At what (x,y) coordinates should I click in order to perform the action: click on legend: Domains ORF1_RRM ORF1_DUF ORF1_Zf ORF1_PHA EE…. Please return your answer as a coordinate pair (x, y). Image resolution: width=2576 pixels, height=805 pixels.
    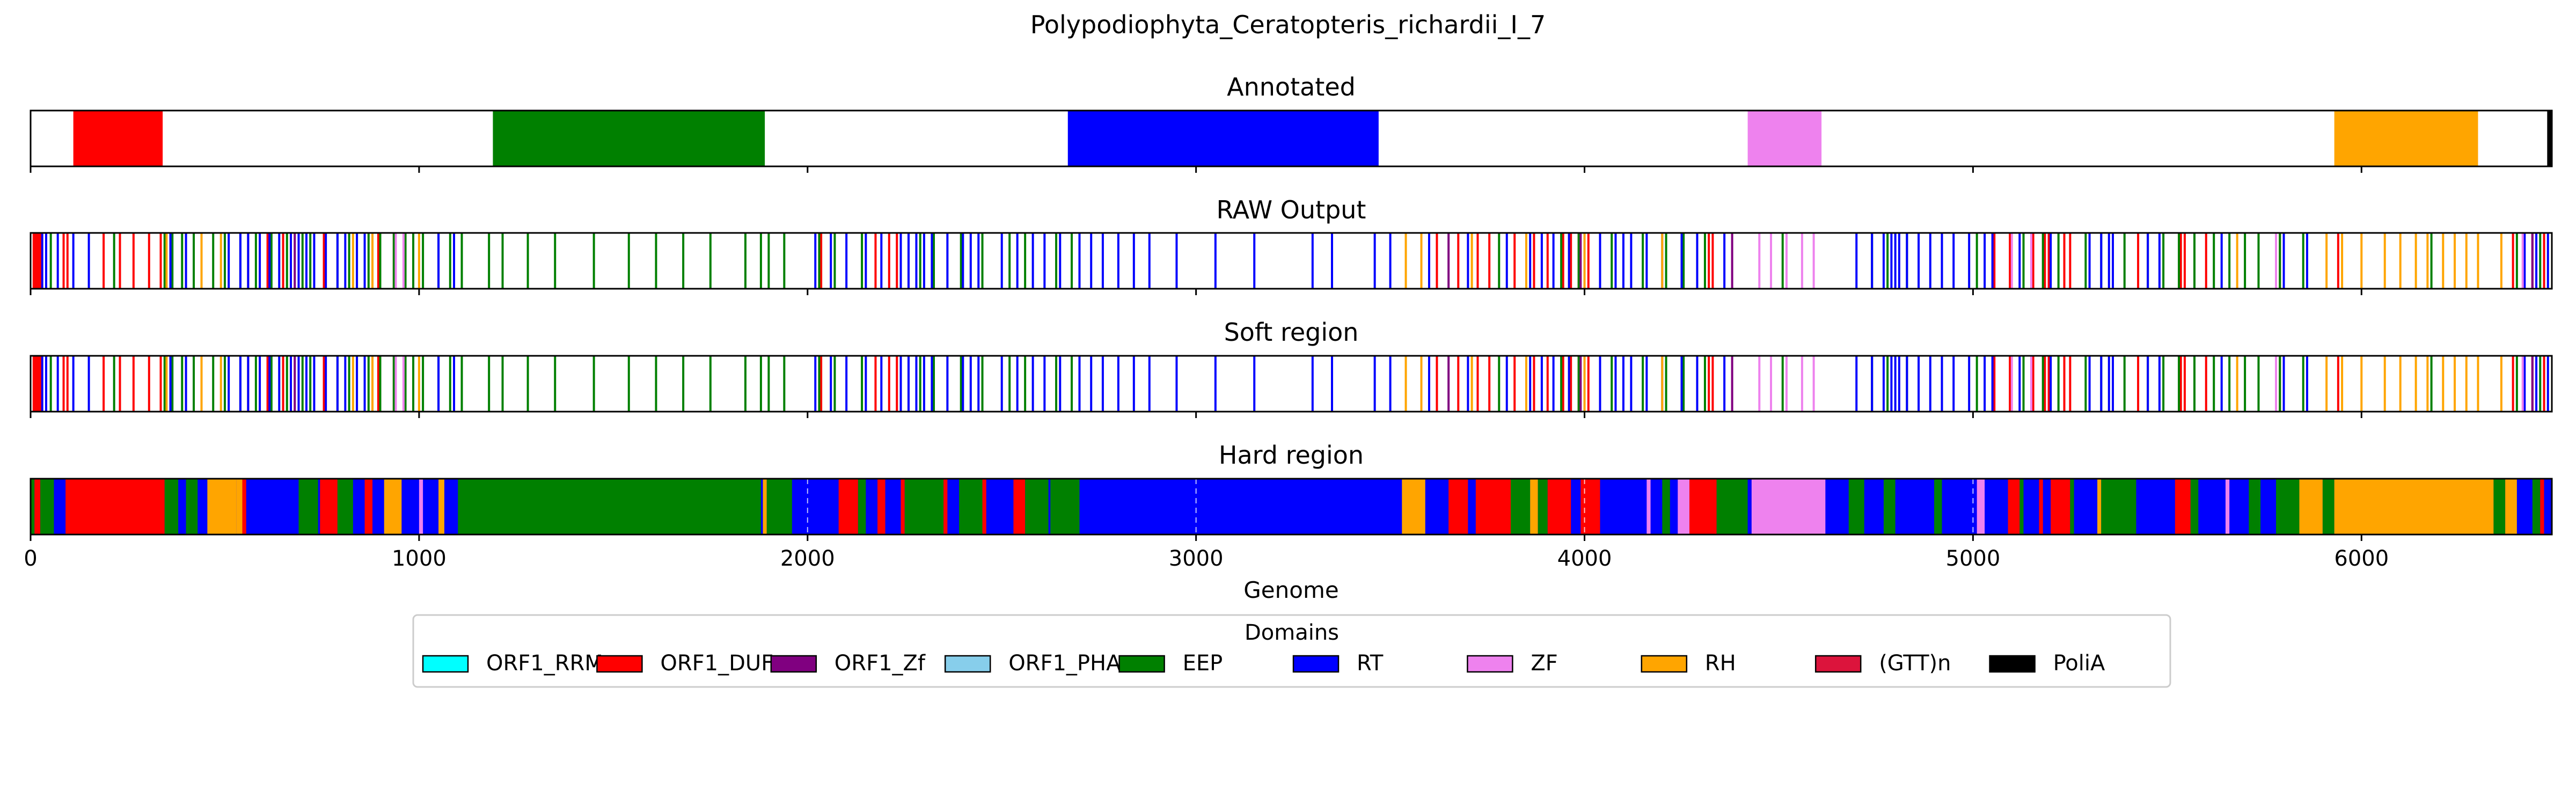
    Looking at the image, I should click on (1291, 651).